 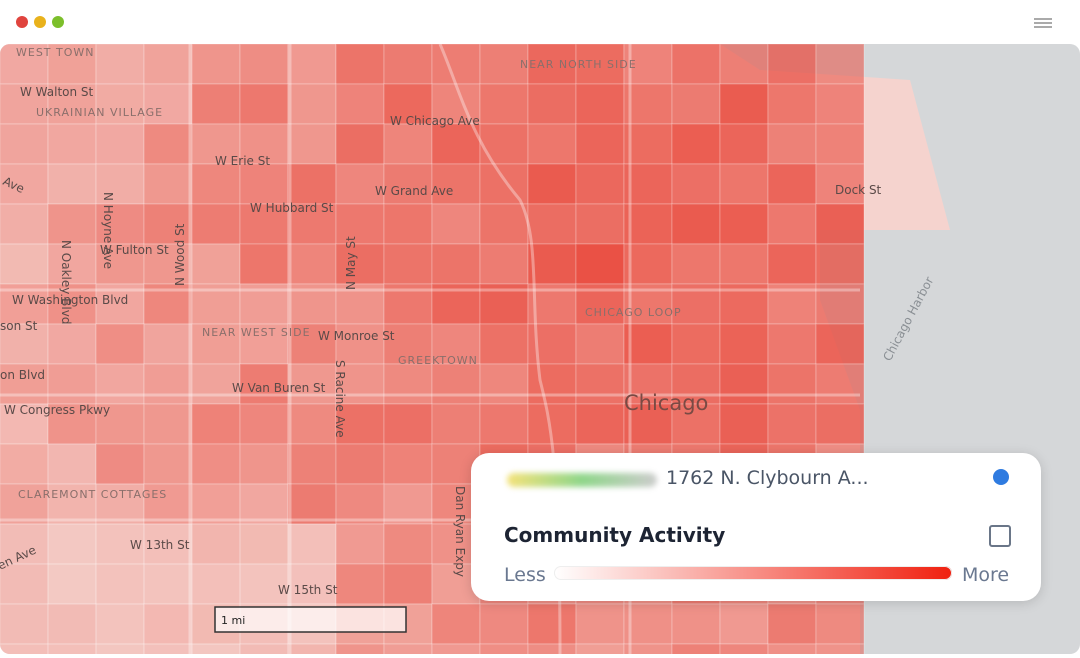 What do you see at coordinates (279, 388) in the screenshot?
I see `street-label: W Van Buren St` at bounding box center [279, 388].